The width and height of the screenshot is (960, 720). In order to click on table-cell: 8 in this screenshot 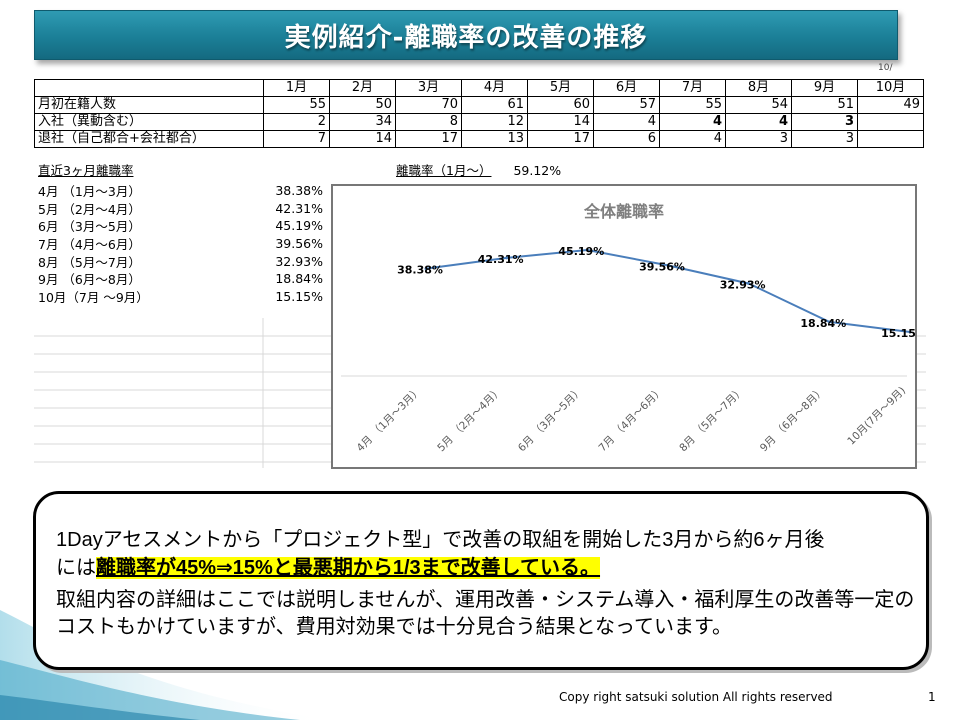, I will do `click(428, 122)`.